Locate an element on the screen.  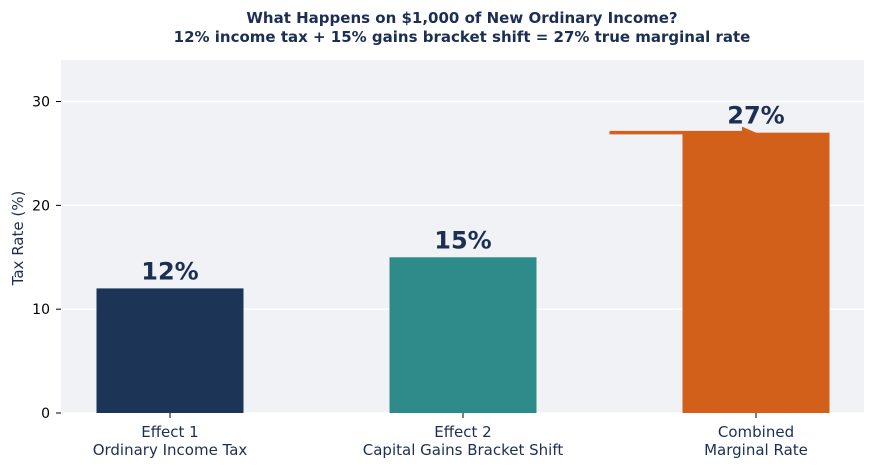
y-tick-label: 10 is located at coordinates (41, 310).